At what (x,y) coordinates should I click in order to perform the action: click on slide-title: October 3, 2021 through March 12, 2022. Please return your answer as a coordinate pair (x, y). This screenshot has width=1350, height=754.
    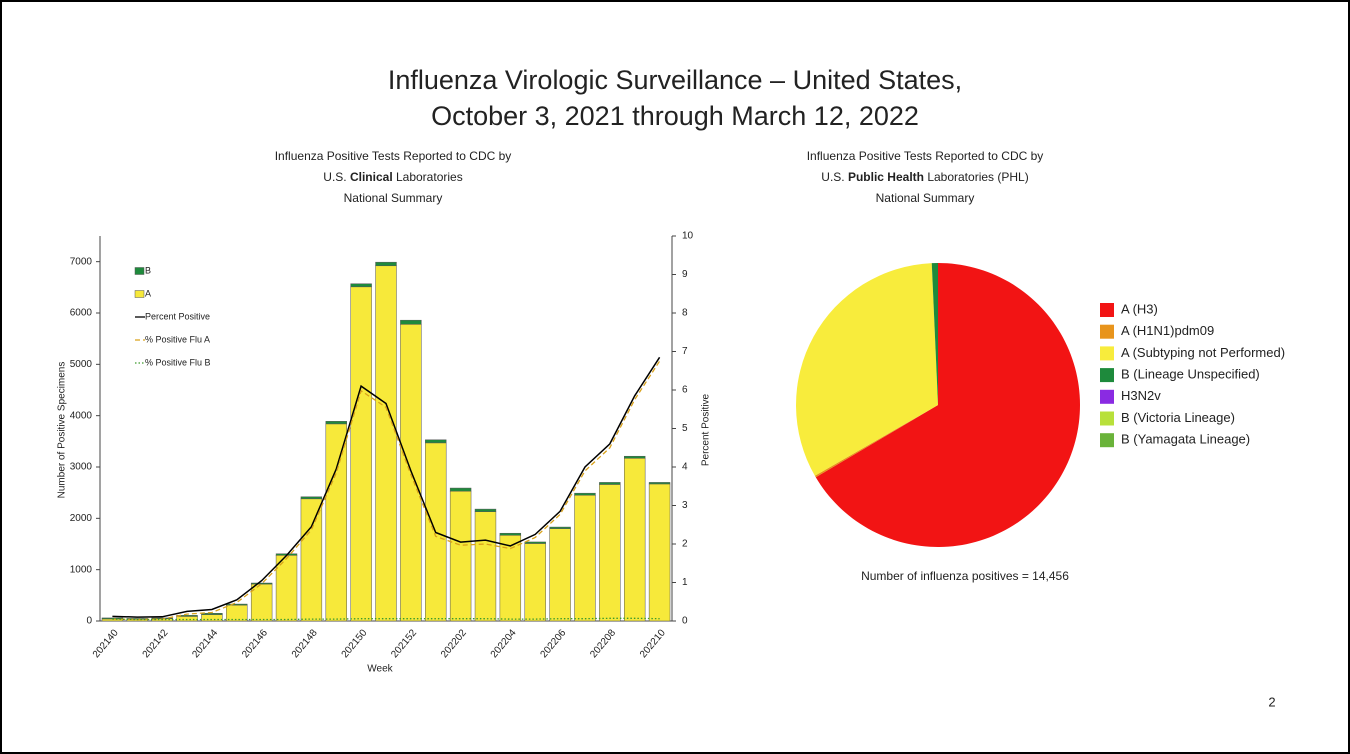
    Looking at the image, I should click on (675, 116).